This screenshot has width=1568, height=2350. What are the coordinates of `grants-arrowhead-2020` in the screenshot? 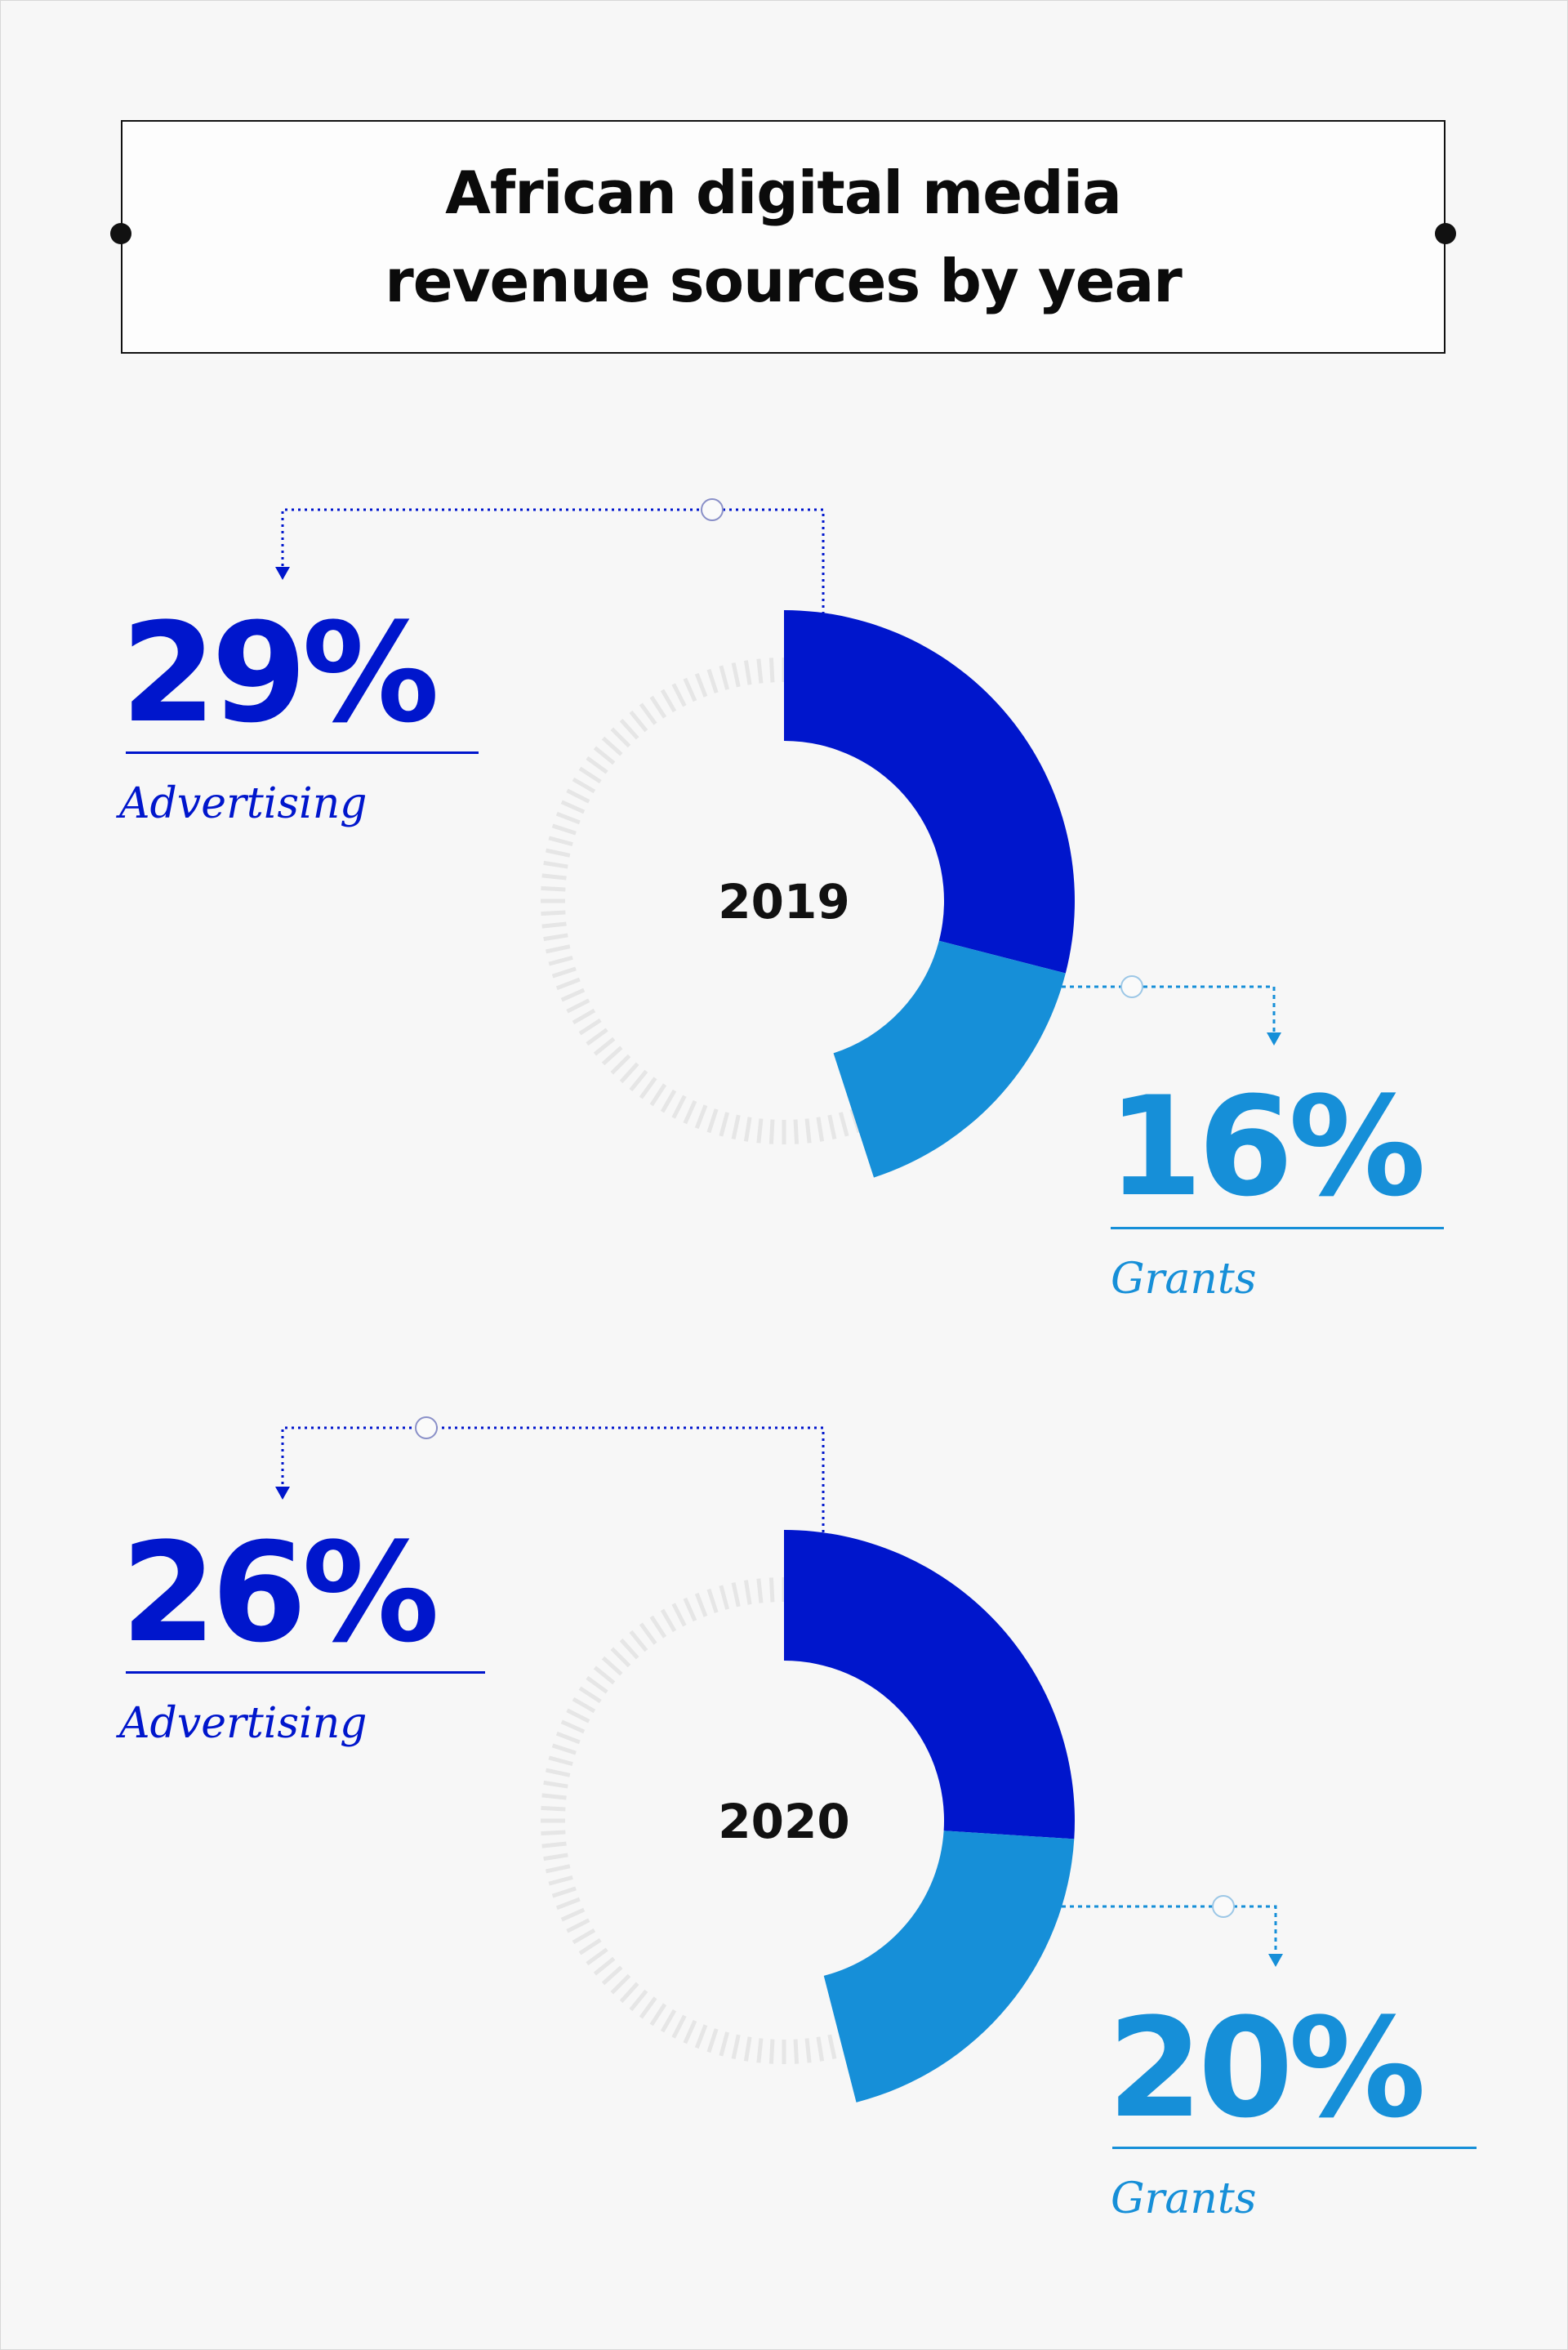 It's located at (1275, 1960).